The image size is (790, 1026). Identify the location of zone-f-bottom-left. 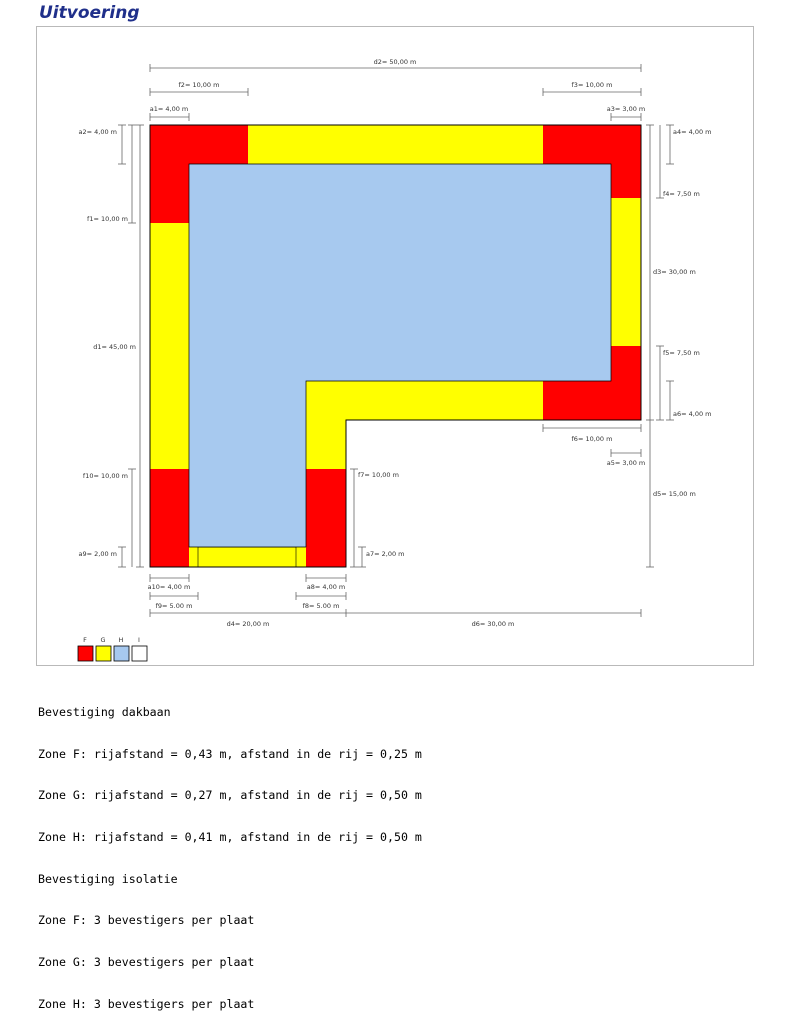
(169, 518).